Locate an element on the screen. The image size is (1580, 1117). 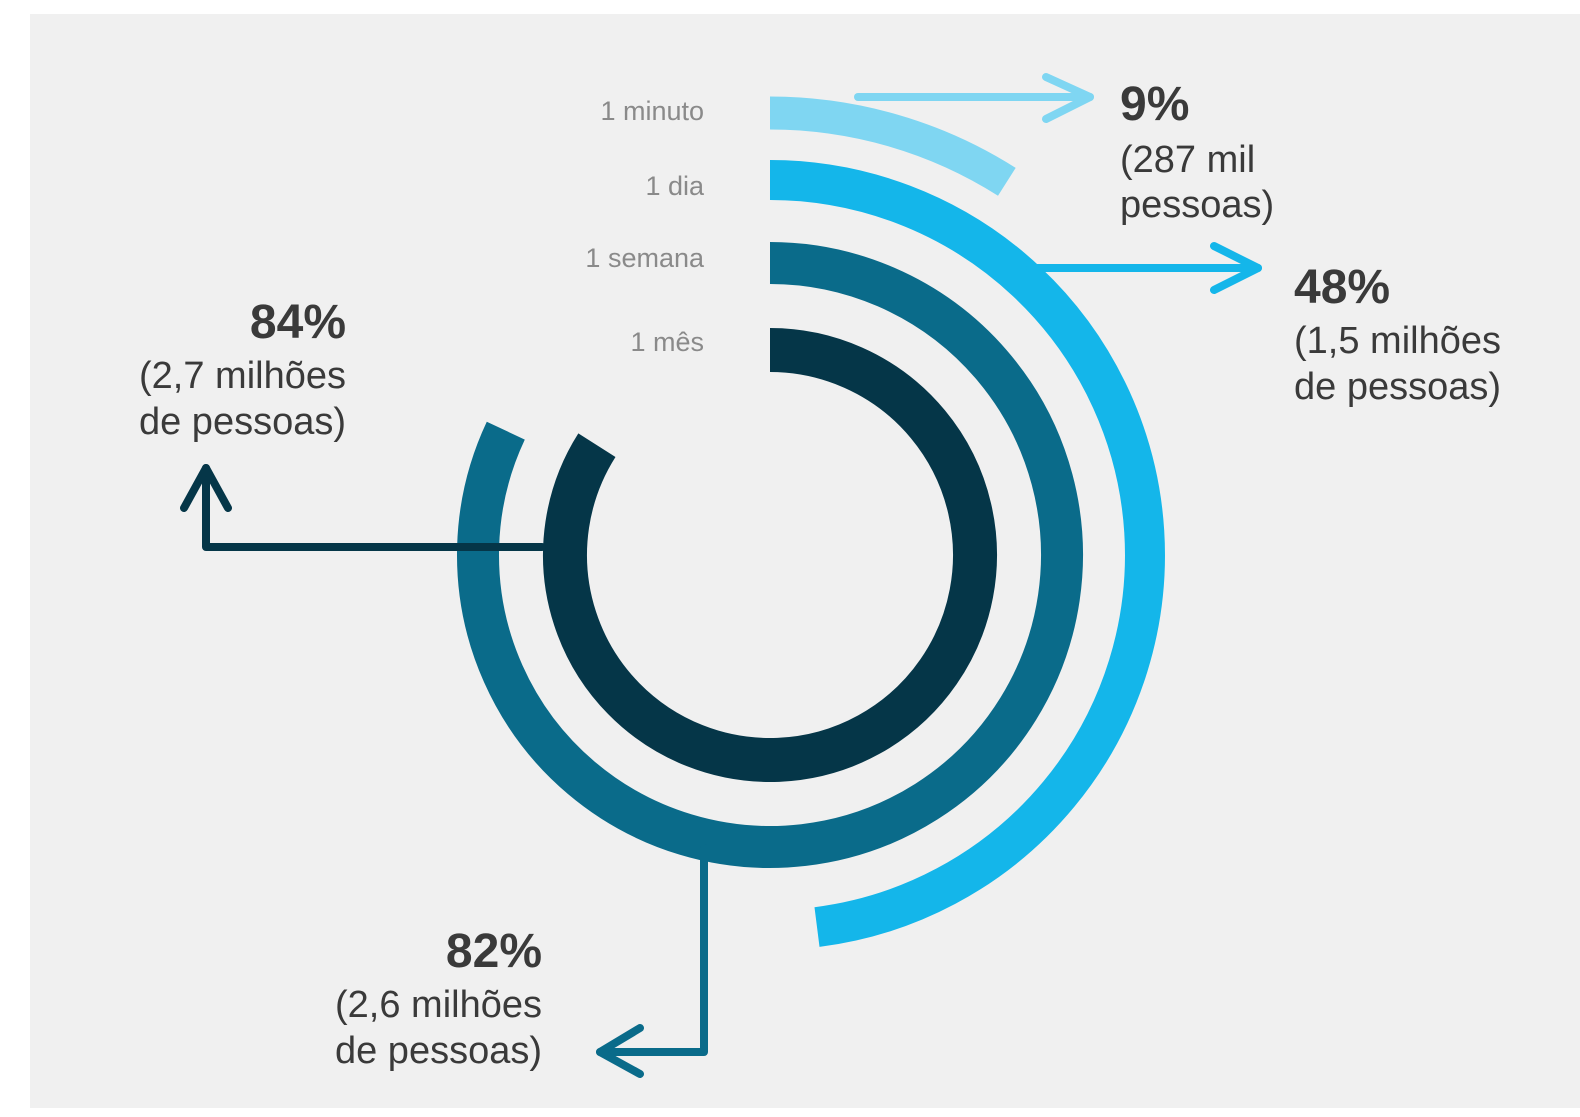
people-label-1-semana-line-2: de pessoas) is located at coordinates (438, 1051).